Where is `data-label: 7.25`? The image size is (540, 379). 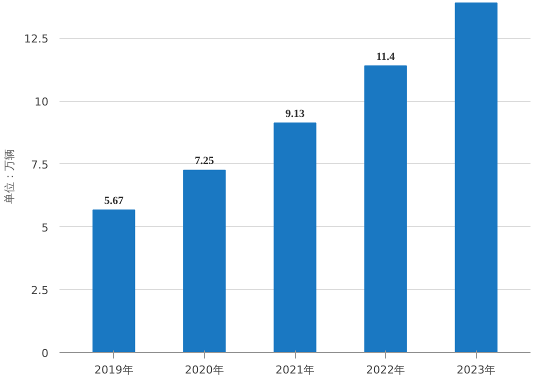
data-label: 7.25 is located at coordinates (204, 161).